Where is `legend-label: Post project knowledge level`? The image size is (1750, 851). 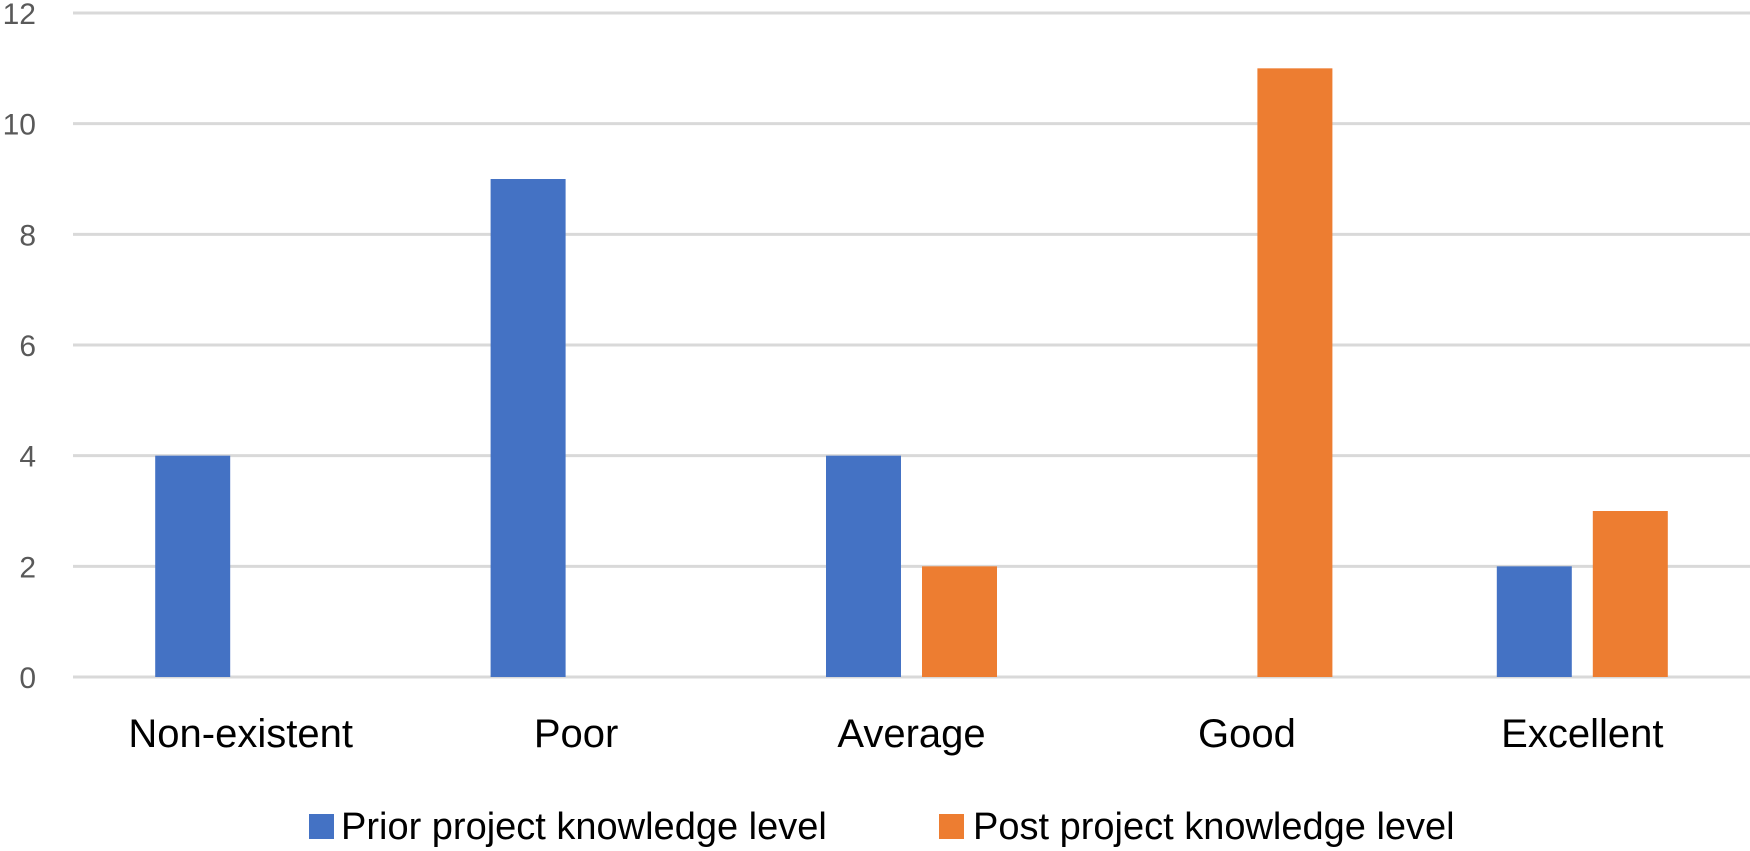 legend-label: Post project knowledge level is located at coordinates (1214, 827).